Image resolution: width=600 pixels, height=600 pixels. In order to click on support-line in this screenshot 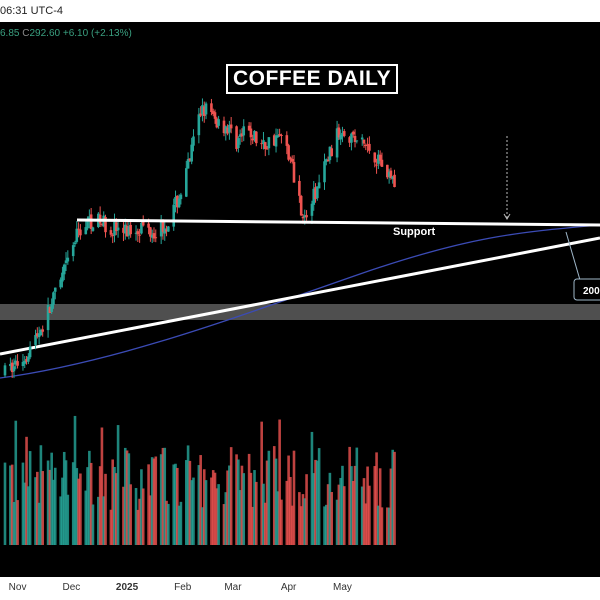, I will do `click(338, 222)`.